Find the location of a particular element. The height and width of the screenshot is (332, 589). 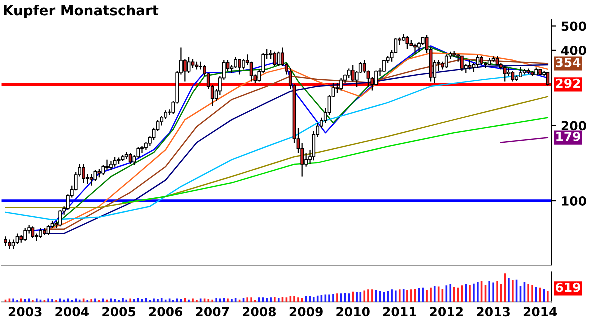

ref-line-label: 292 is located at coordinates (568, 83).